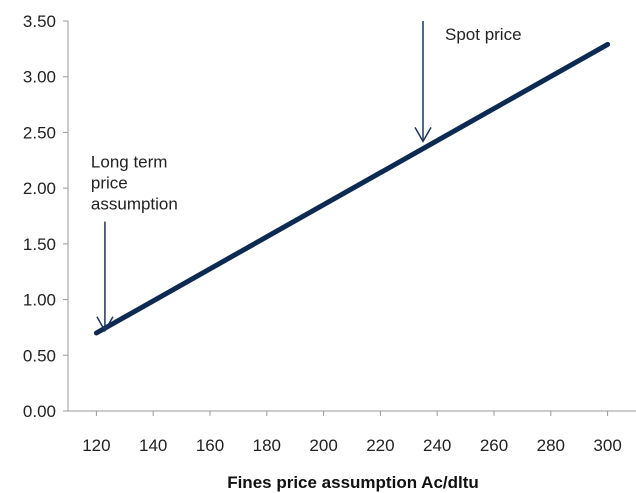 This screenshot has width=636, height=493. Describe the element at coordinates (96, 445) in the screenshot. I see `x-tick-label: 120` at that location.